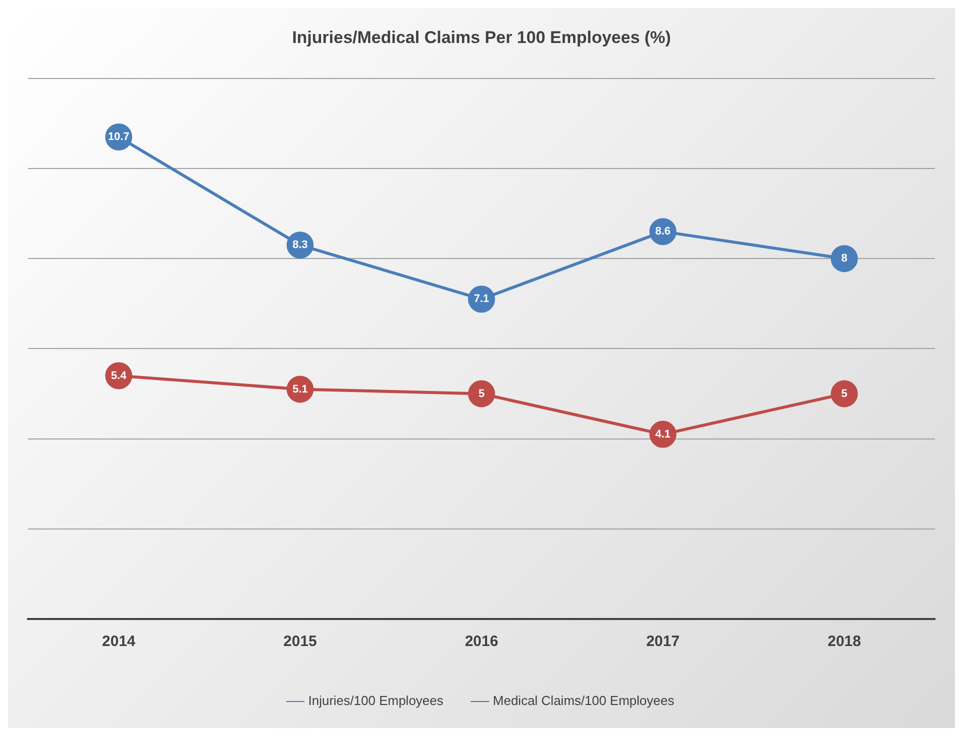 The height and width of the screenshot is (738, 963). Describe the element at coordinates (376, 700) in the screenshot. I see `legend-label: Injuries/100 Employees` at that location.